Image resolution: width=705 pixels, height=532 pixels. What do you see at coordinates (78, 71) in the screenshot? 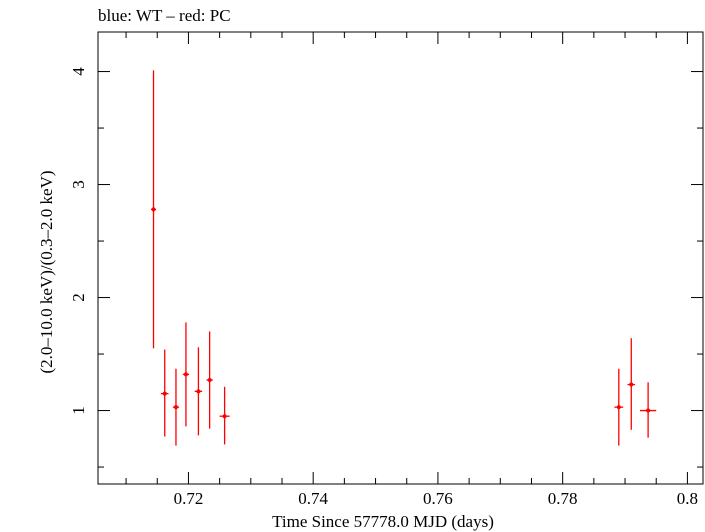
I see `y-tick-label: 4` at bounding box center [78, 71].